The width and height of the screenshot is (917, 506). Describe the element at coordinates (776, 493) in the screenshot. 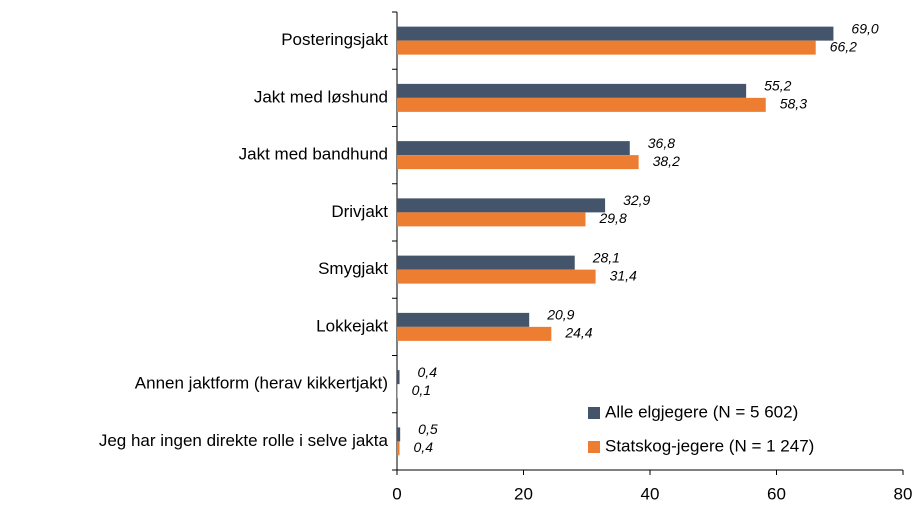

I see `x-tick-label: 60` at that location.